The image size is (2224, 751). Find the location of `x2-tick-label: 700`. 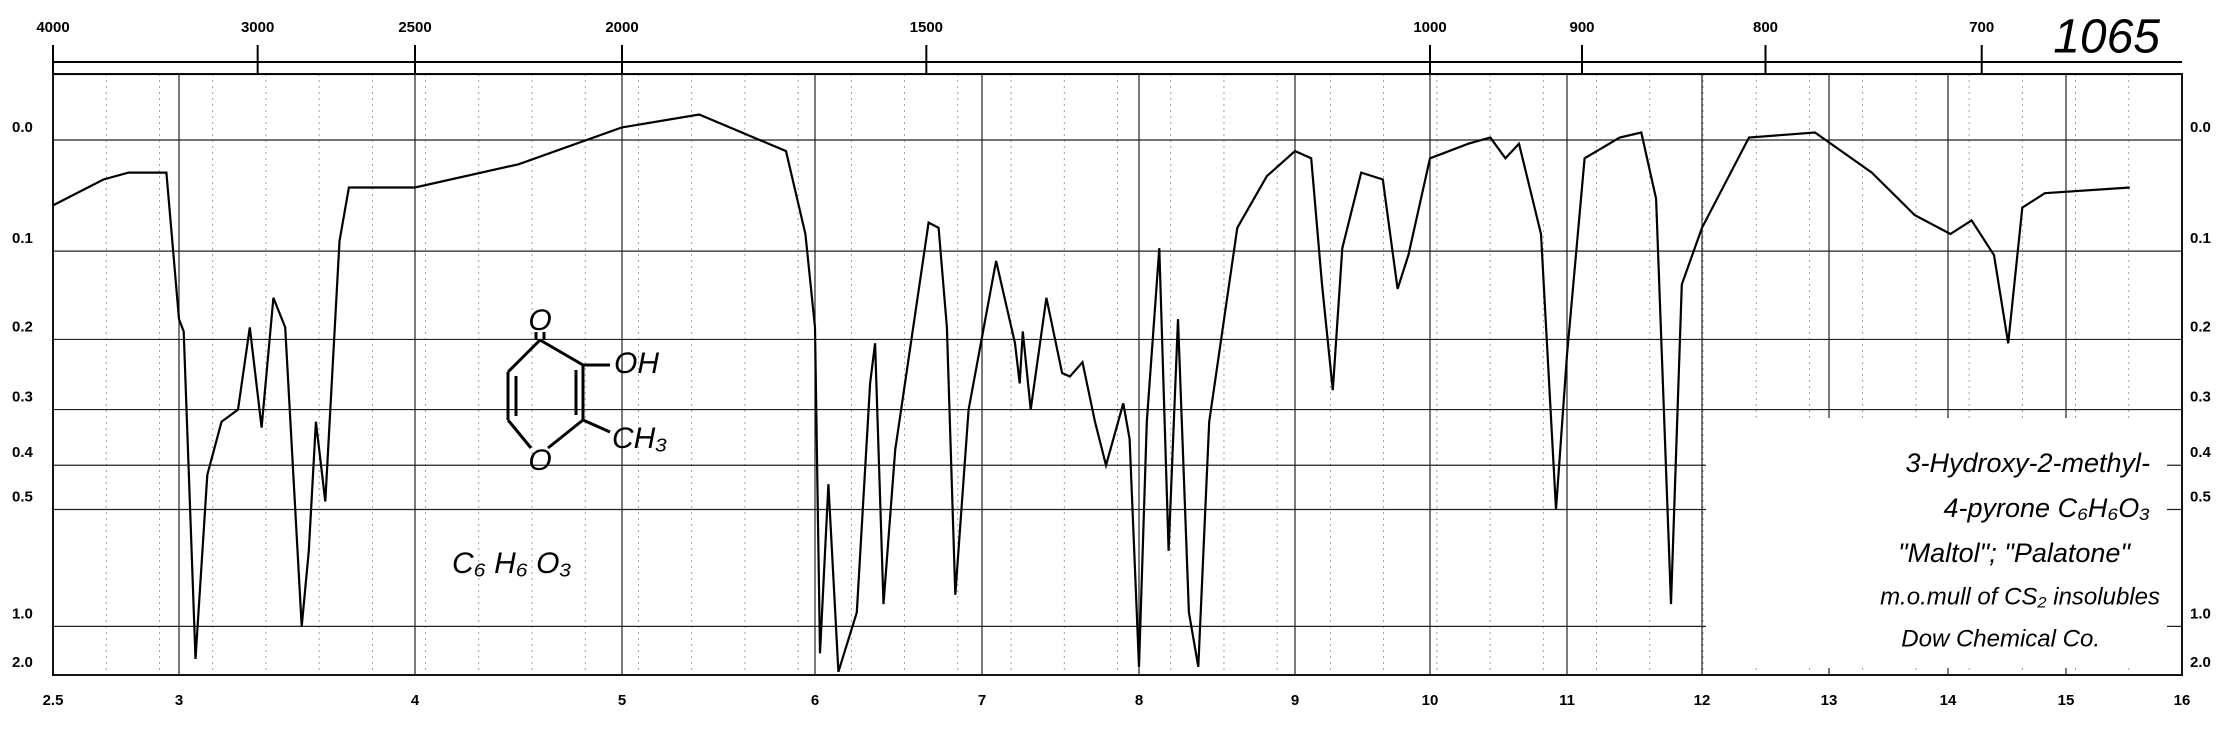

x2-tick-label: 700 is located at coordinates (1981, 27).